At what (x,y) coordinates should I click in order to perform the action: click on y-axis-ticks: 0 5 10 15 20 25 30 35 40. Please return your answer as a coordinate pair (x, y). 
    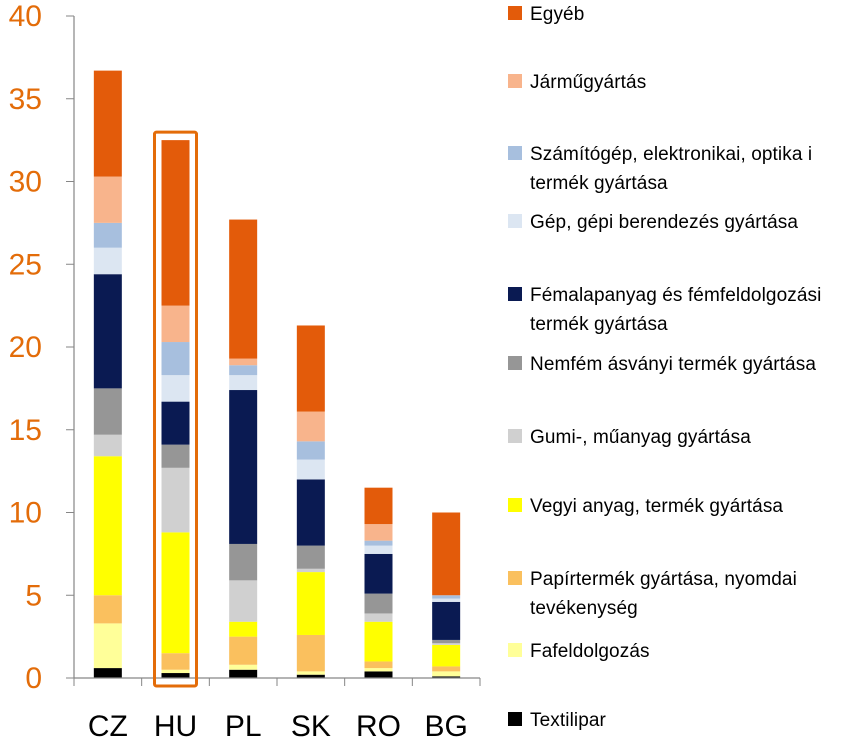
    Looking at the image, I should click on (41, 347).